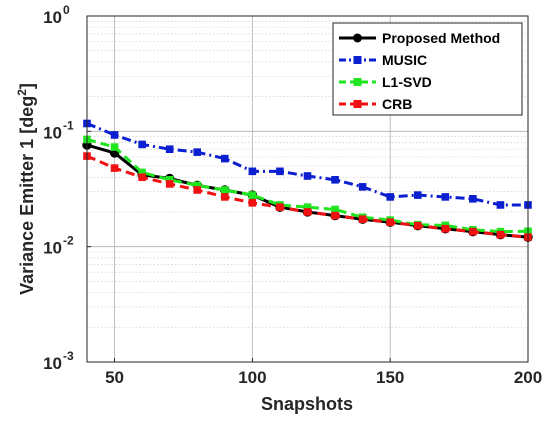 The width and height of the screenshot is (550, 422). What do you see at coordinates (404, 60) in the screenshot?
I see `legend-label: MUSIC` at bounding box center [404, 60].